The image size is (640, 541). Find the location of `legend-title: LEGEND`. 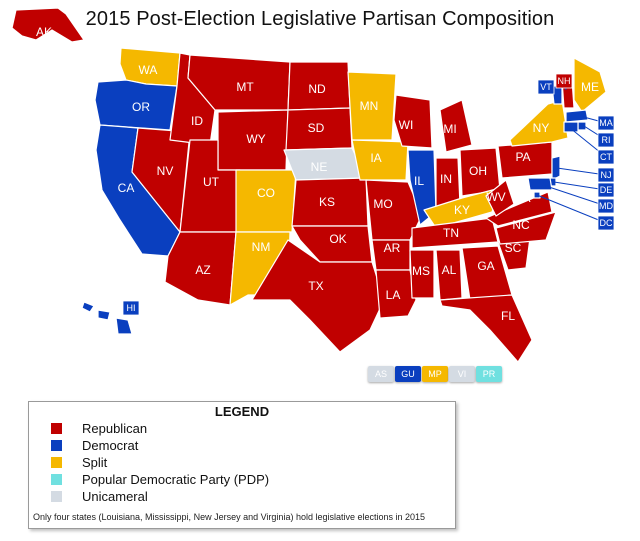

legend-title: LEGEND is located at coordinates (242, 411).